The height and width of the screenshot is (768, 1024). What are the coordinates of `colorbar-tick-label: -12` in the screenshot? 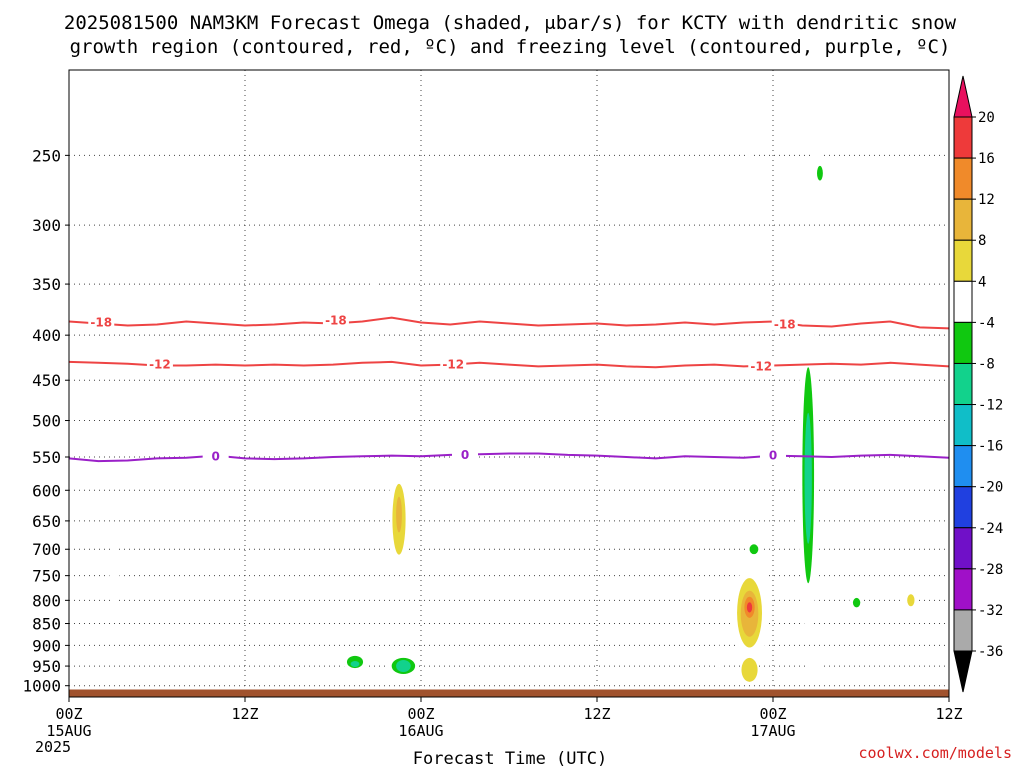 It's located at (990, 406).